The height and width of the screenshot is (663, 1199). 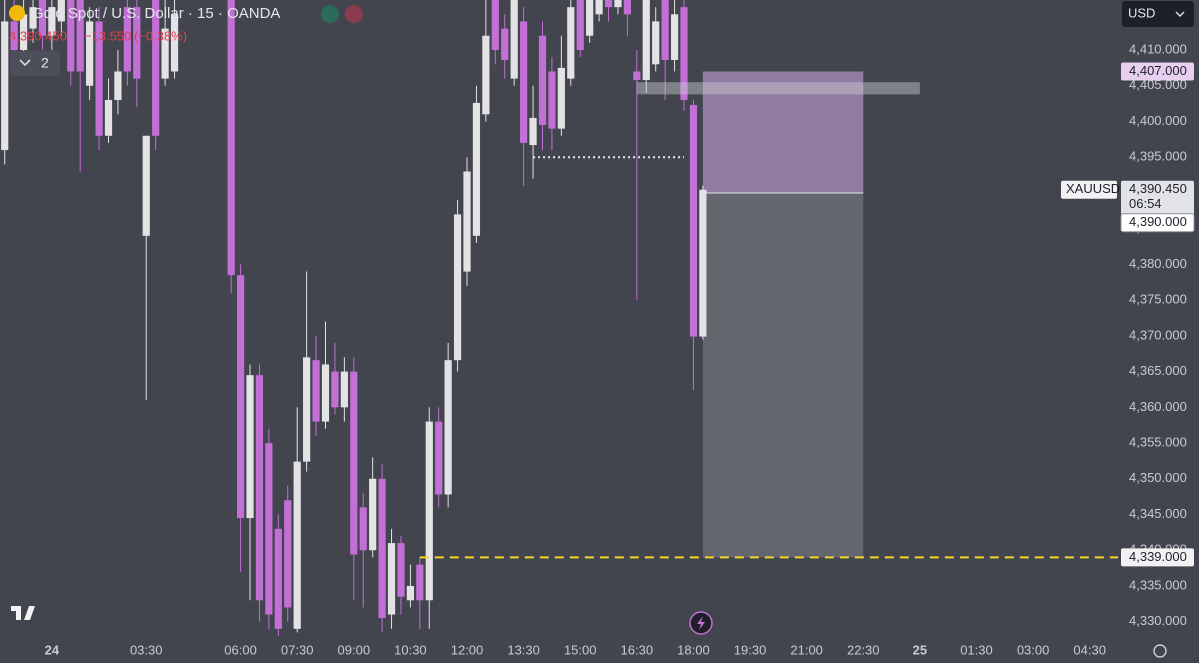 What do you see at coordinates (1158, 513) in the screenshot?
I see `y-tick-label: 4,345.000` at bounding box center [1158, 513].